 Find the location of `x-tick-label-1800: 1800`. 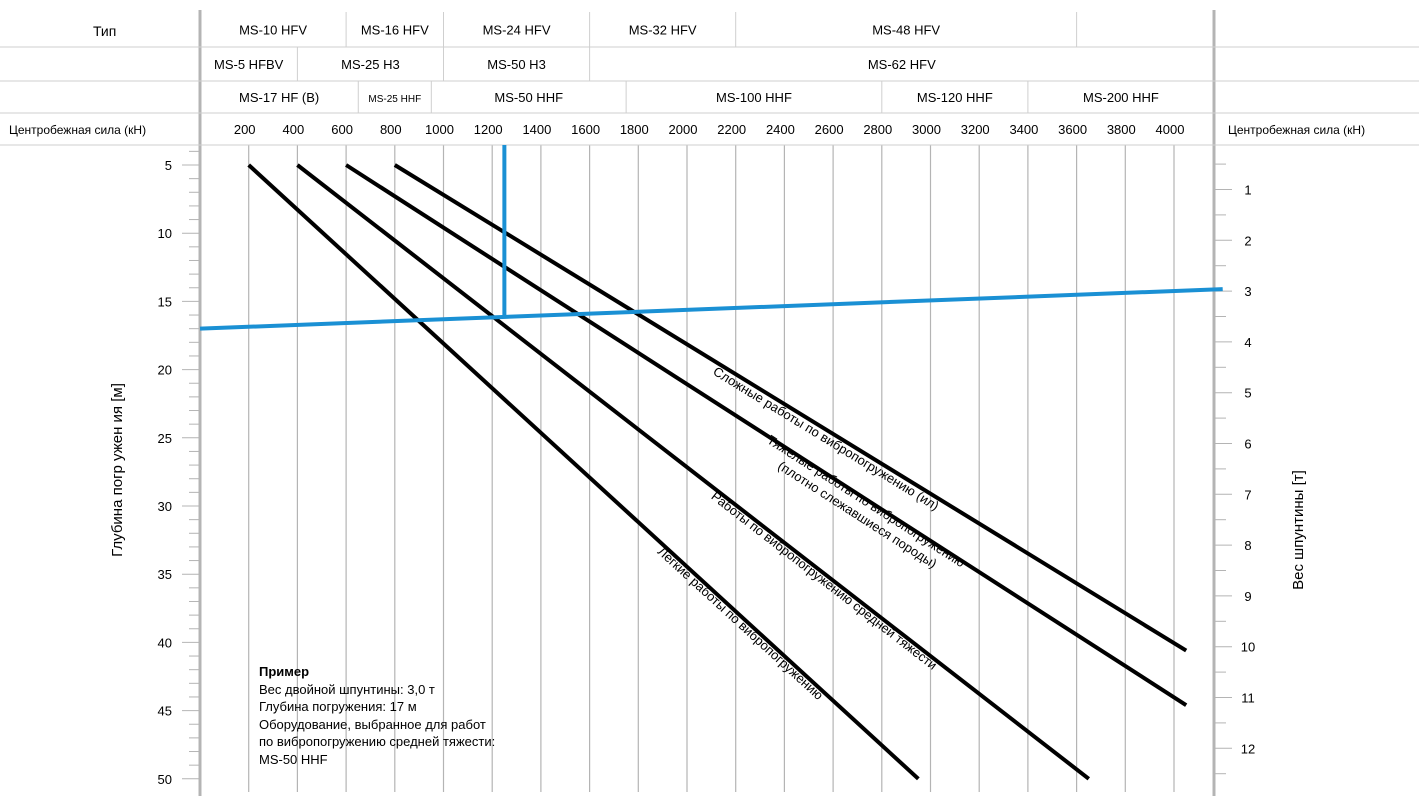

x-tick-label-1800: 1800 is located at coordinates (634, 129).